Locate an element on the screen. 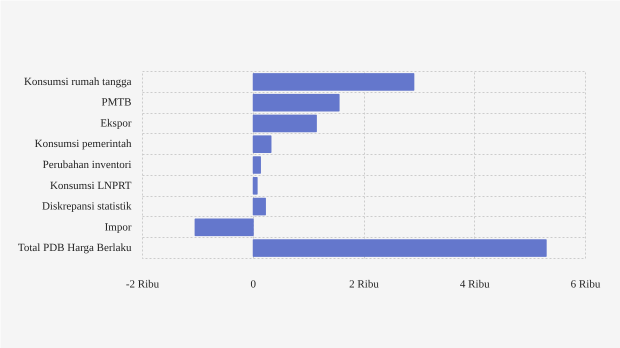 Image resolution: width=620 pixels, height=348 pixels. y-tick-label: PMTB is located at coordinates (117, 102).